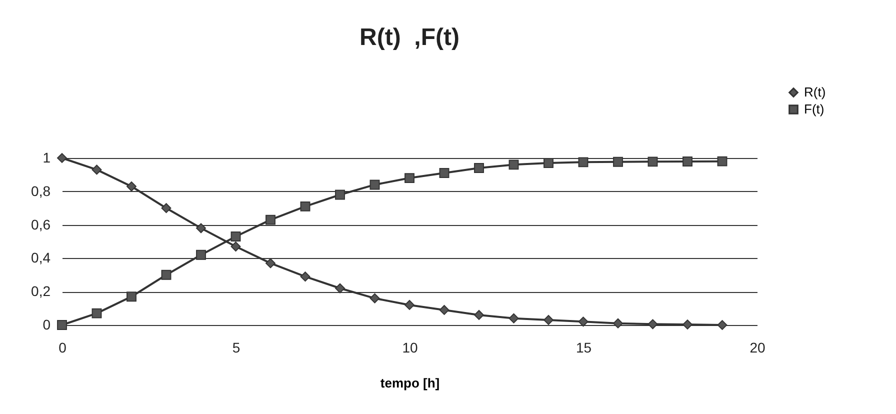 The width and height of the screenshot is (896, 414). What do you see at coordinates (409, 38) in the screenshot?
I see `chart-title: R(t) ,F(t)` at bounding box center [409, 38].